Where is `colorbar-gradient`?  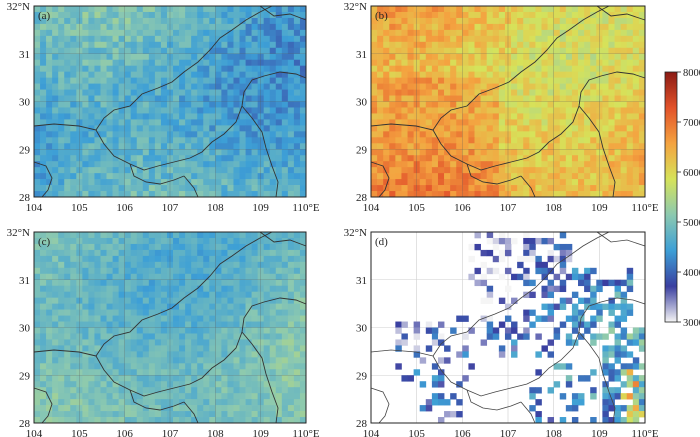 colorbar-gradient is located at coordinates (671, 197).